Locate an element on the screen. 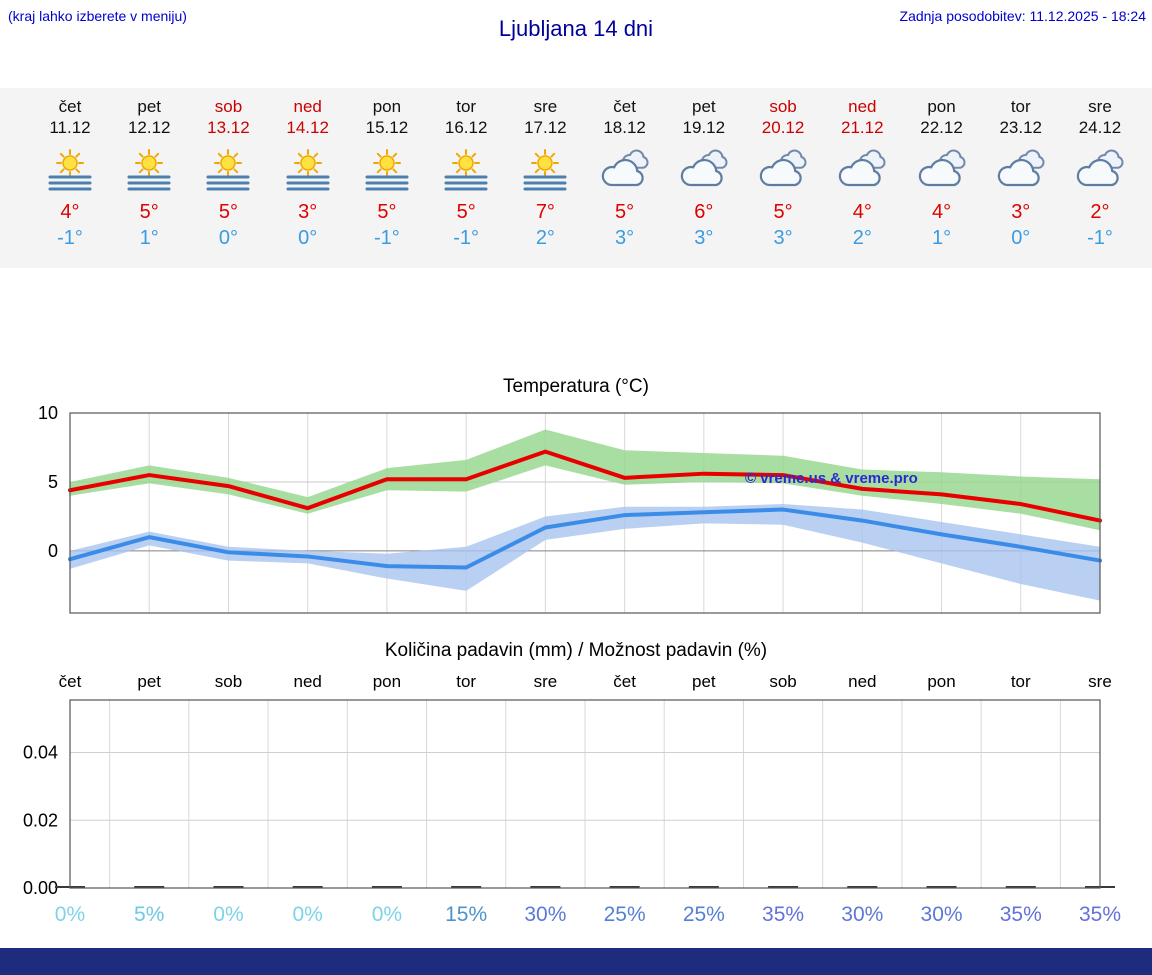  svg-text: 10 is located at coordinates (48, 414).